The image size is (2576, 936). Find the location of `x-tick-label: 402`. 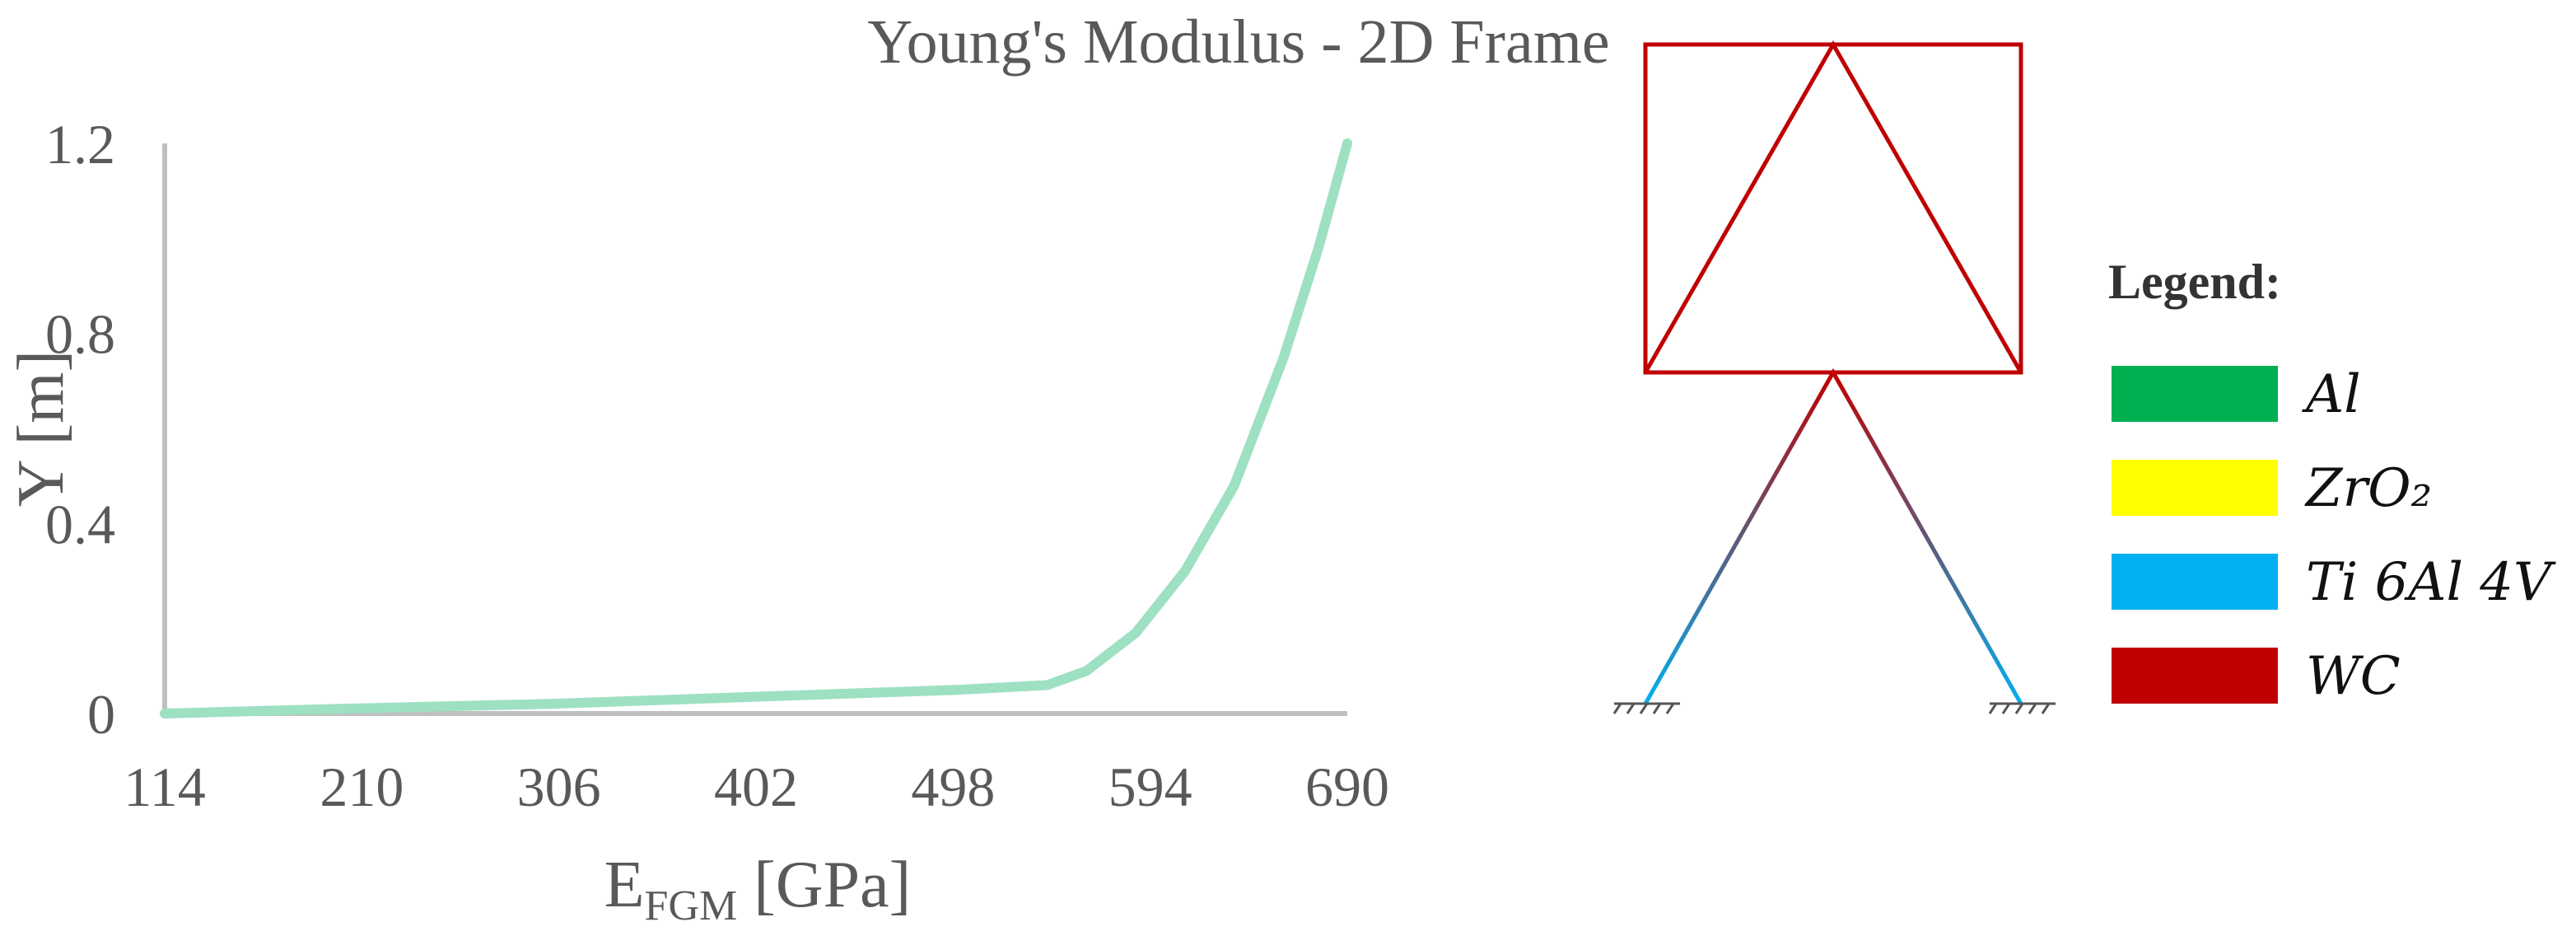

x-tick-label: 402 is located at coordinates (756, 787).